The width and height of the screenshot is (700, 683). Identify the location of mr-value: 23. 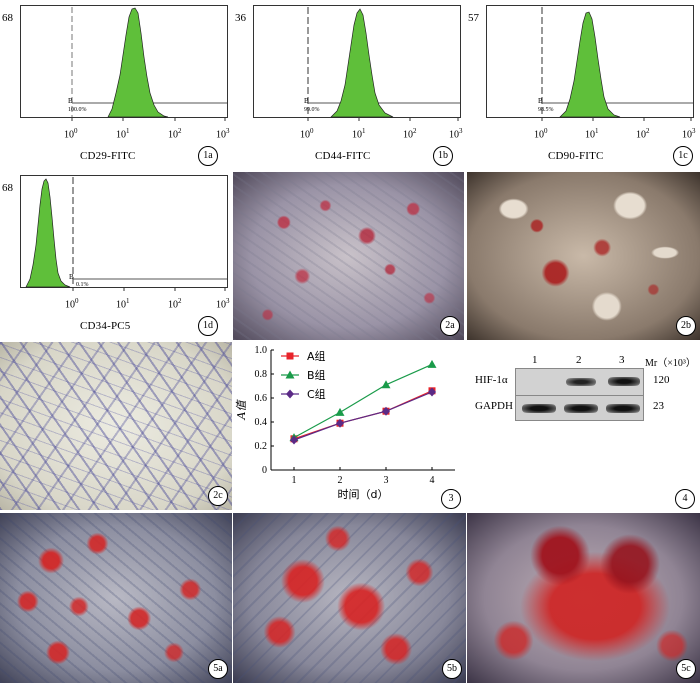
(658, 406).